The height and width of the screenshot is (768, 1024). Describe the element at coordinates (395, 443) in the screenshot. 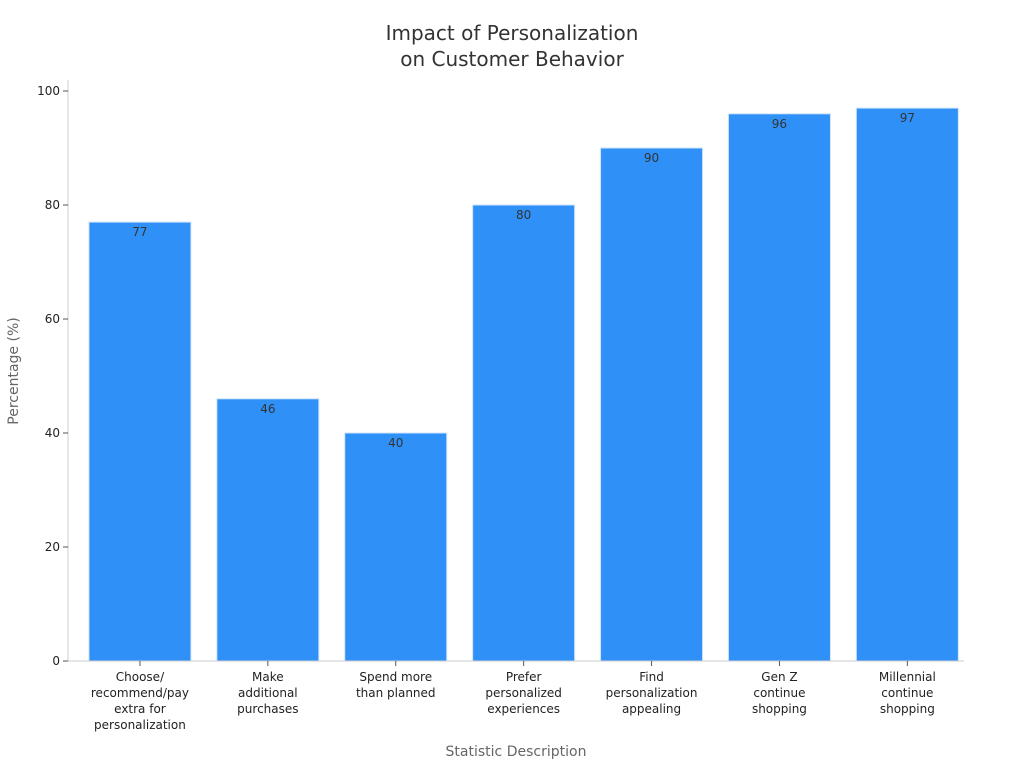

I see `bar-value-label: 40` at that location.